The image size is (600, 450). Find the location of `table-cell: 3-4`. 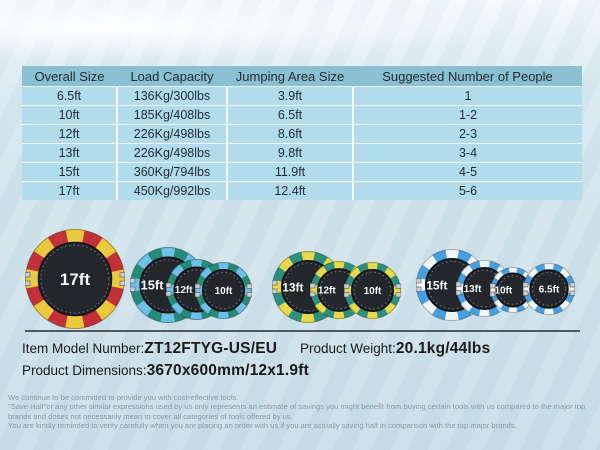

table-cell: 3-4 is located at coordinates (467, 153).